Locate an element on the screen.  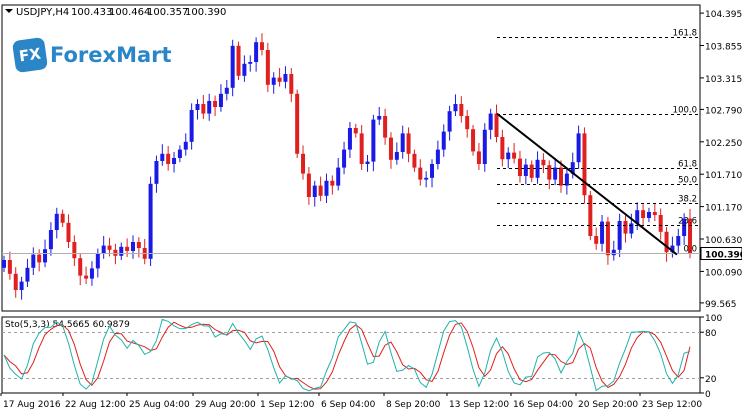
x-tick-label: 6 Sep 04:00 is located at coordinates (348, 405).